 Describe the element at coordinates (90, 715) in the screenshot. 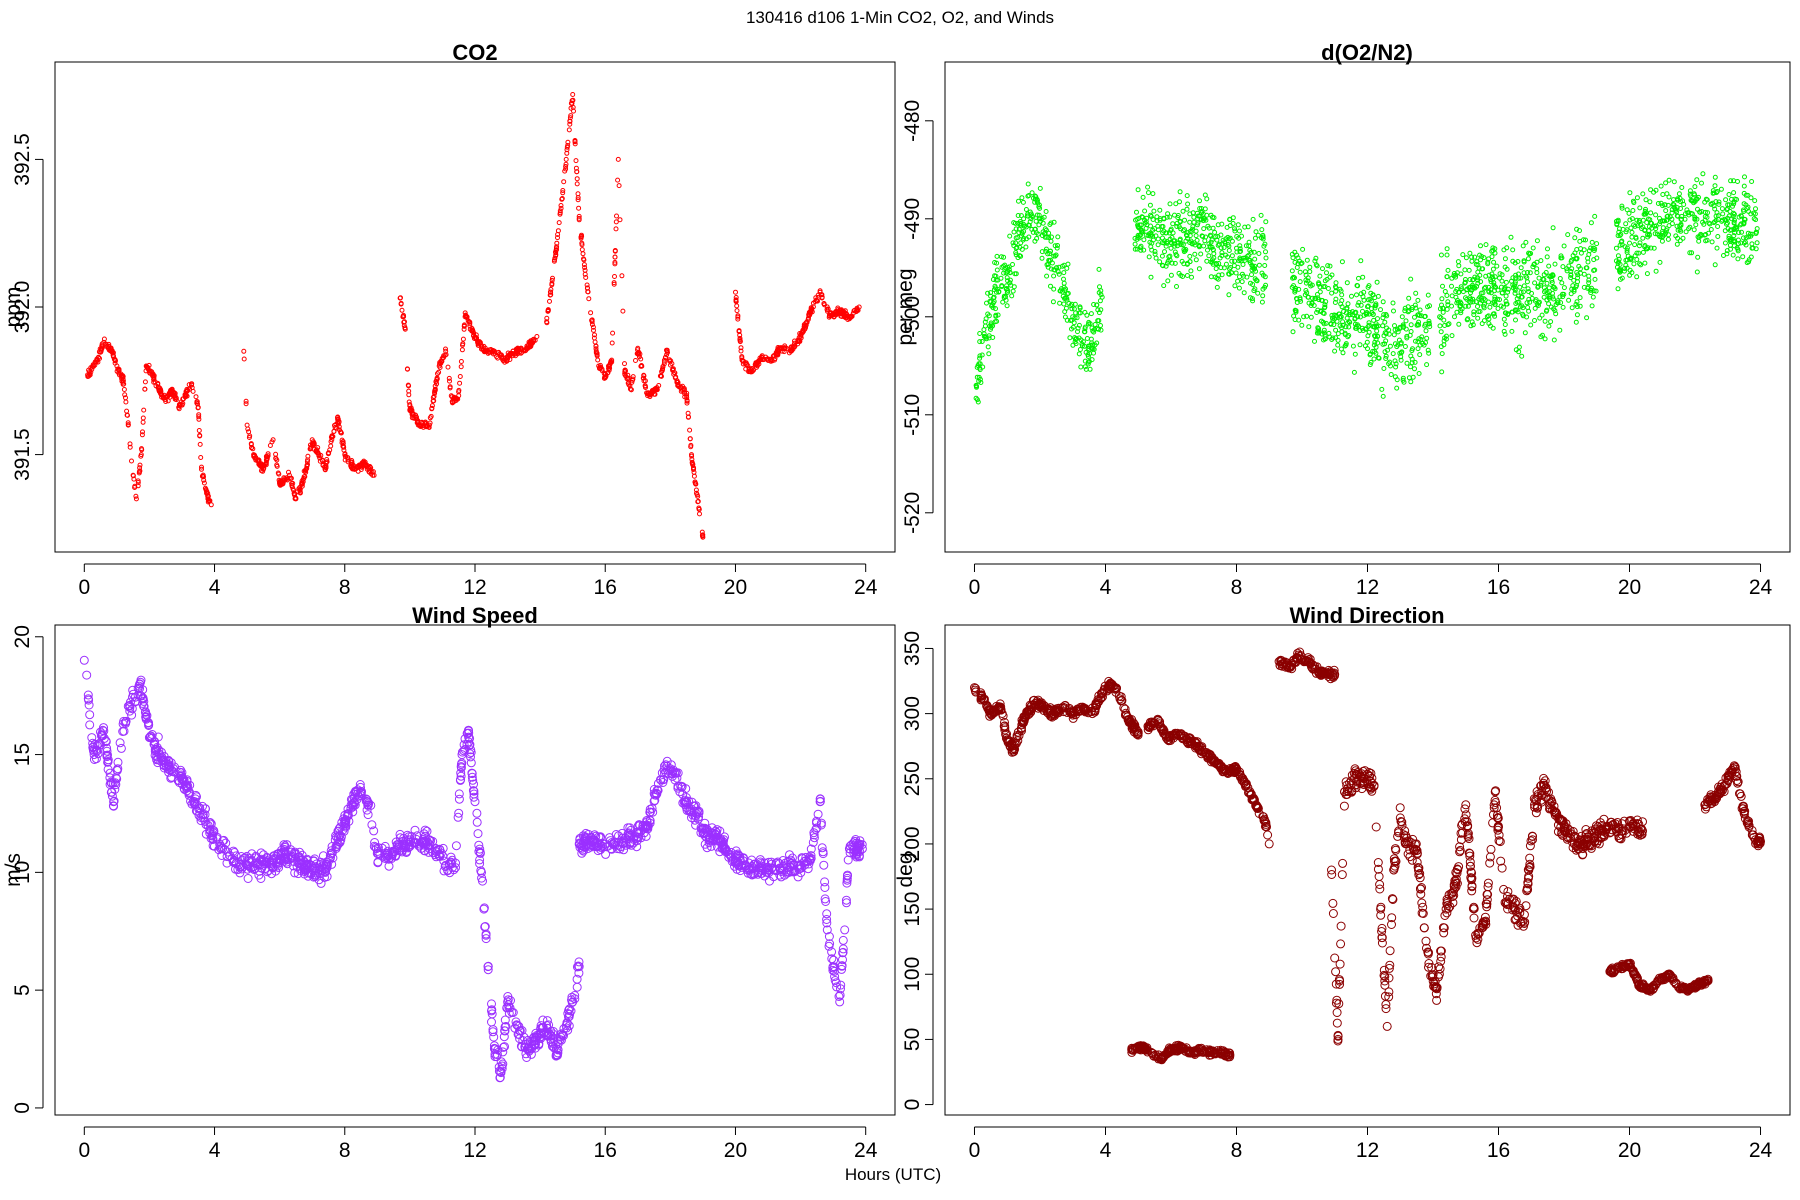

I see `wspd-point` at that location.